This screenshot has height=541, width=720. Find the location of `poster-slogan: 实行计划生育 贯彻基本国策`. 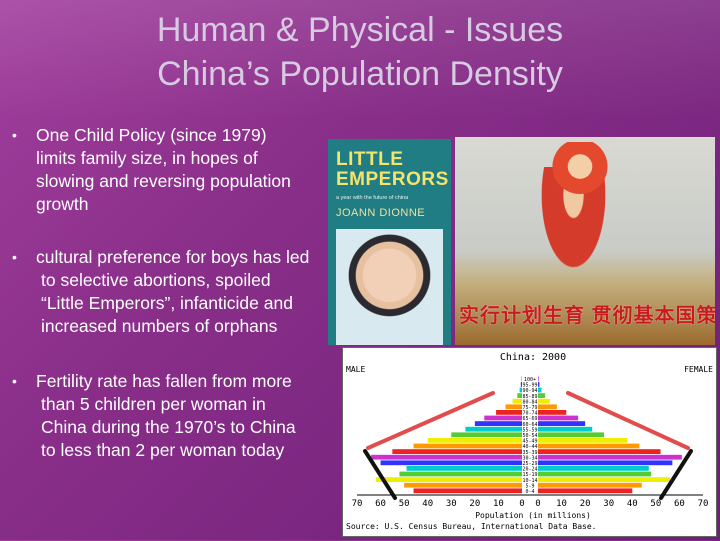

poster-slogan: 实行计划生育 贯彻基本国策 is located at coordinates (585, 313).